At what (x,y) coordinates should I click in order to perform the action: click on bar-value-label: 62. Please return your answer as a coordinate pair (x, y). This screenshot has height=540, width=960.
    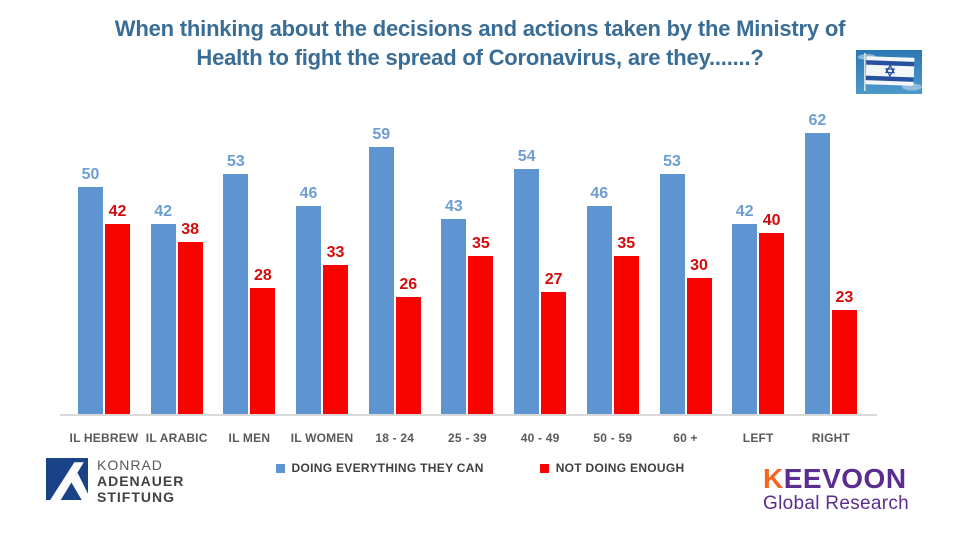
    Looking at the image, I should click on (817, 120).